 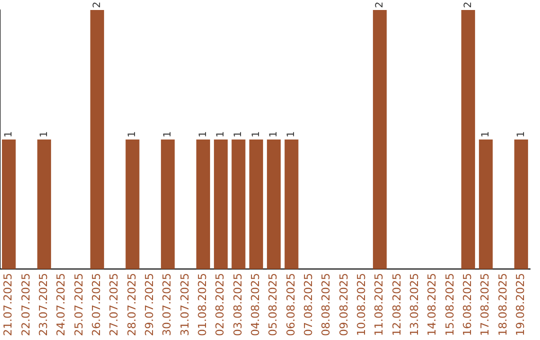 I want to click on x-tick-label: 12.08.2025, so click(x=397, y=304).